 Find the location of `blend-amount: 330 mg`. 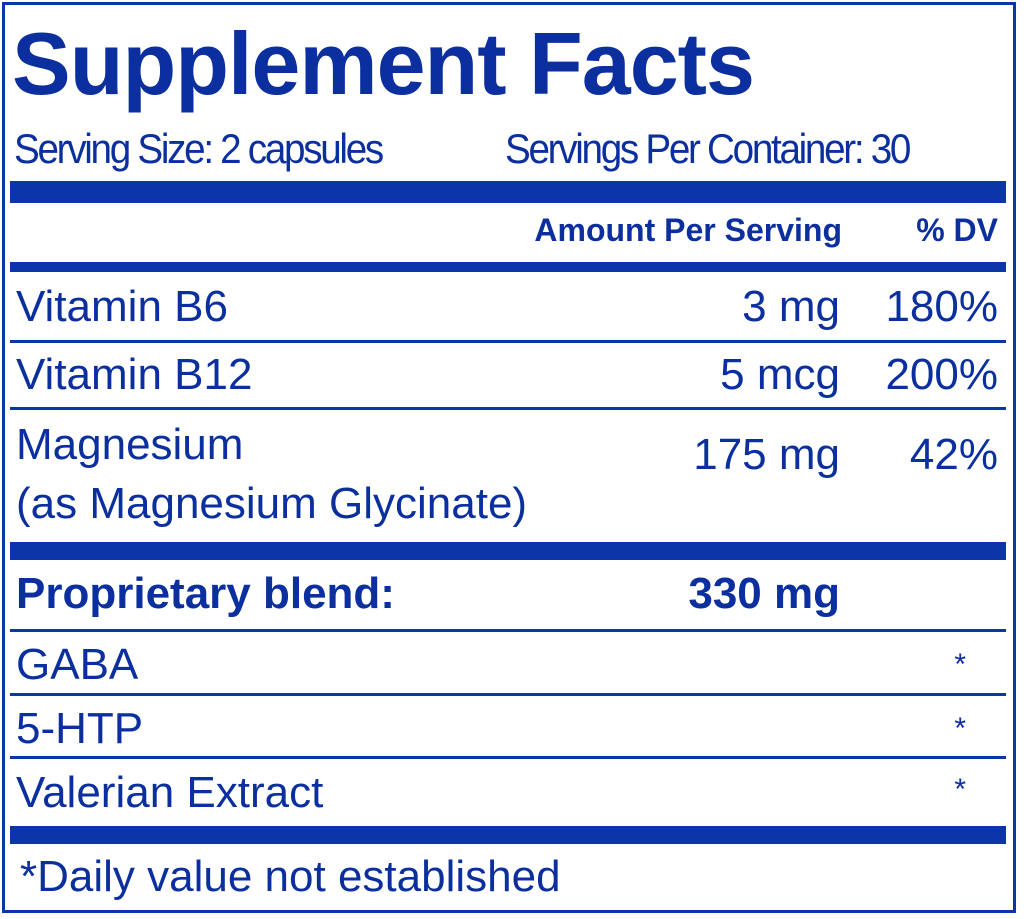

blend-amount: 330 mg is located at coordinates (764, 593).